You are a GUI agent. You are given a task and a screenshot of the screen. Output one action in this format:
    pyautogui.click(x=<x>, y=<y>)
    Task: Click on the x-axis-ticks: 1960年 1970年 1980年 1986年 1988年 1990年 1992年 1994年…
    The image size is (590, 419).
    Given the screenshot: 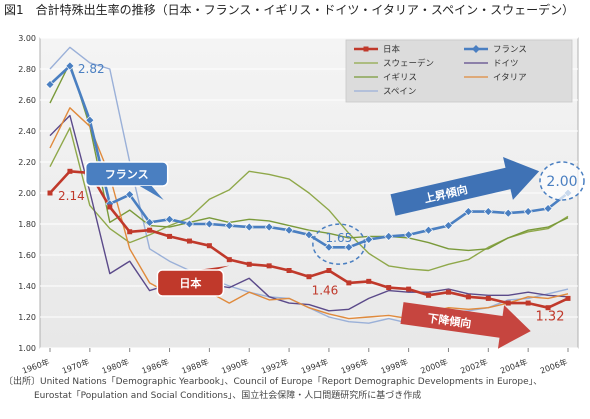 What is the action you would take?
    pyautogui.click(x=295, y=361)
    